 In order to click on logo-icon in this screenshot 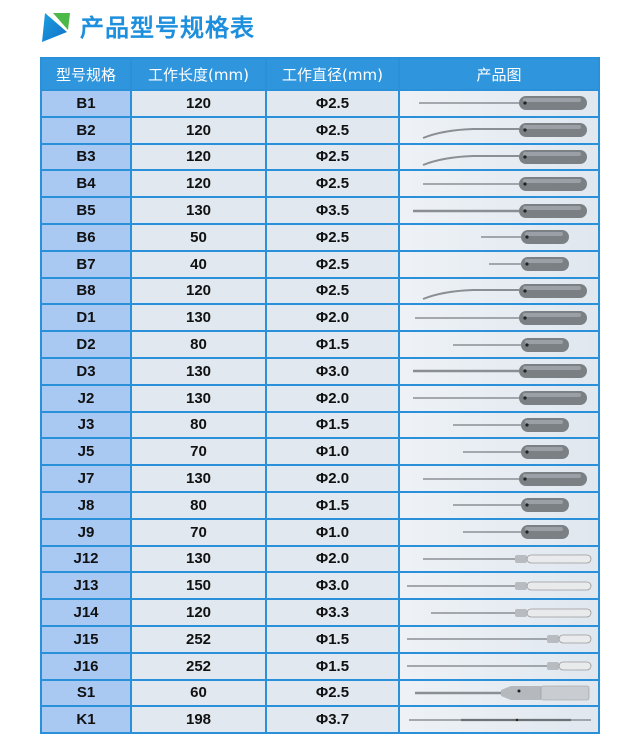, I will do `click(56, 27)`.